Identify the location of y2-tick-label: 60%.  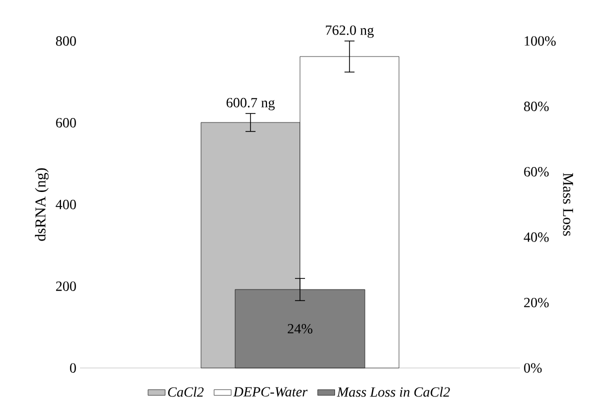
(536, 172).